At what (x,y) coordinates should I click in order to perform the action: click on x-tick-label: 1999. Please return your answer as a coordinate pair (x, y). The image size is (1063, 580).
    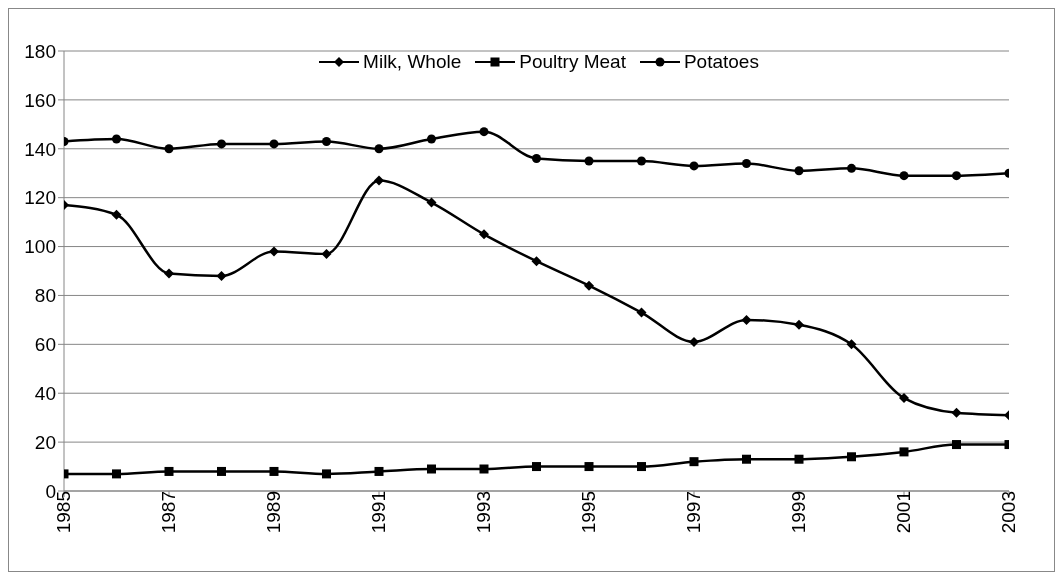
    Looking at the image, I should click on (799, 512).